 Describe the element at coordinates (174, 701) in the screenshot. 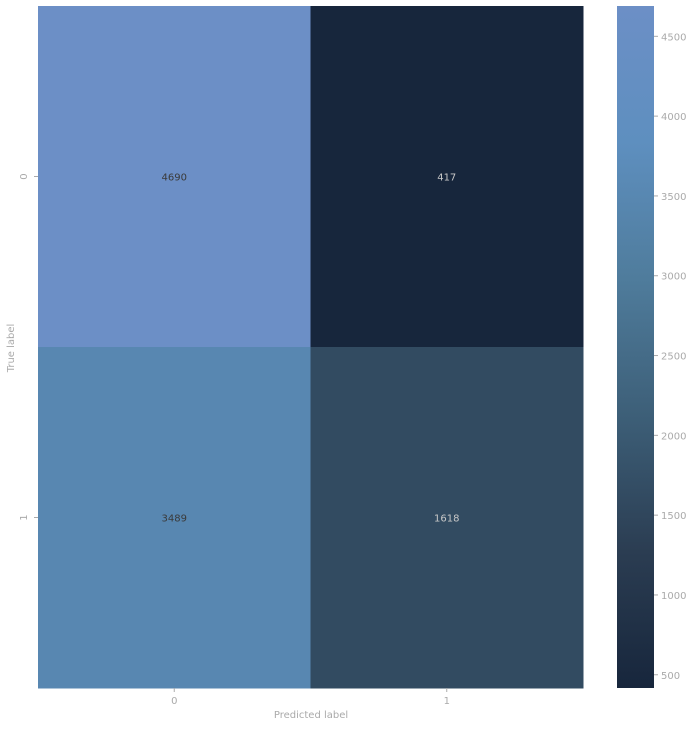

I see `x-tick-label: 0` at that location.